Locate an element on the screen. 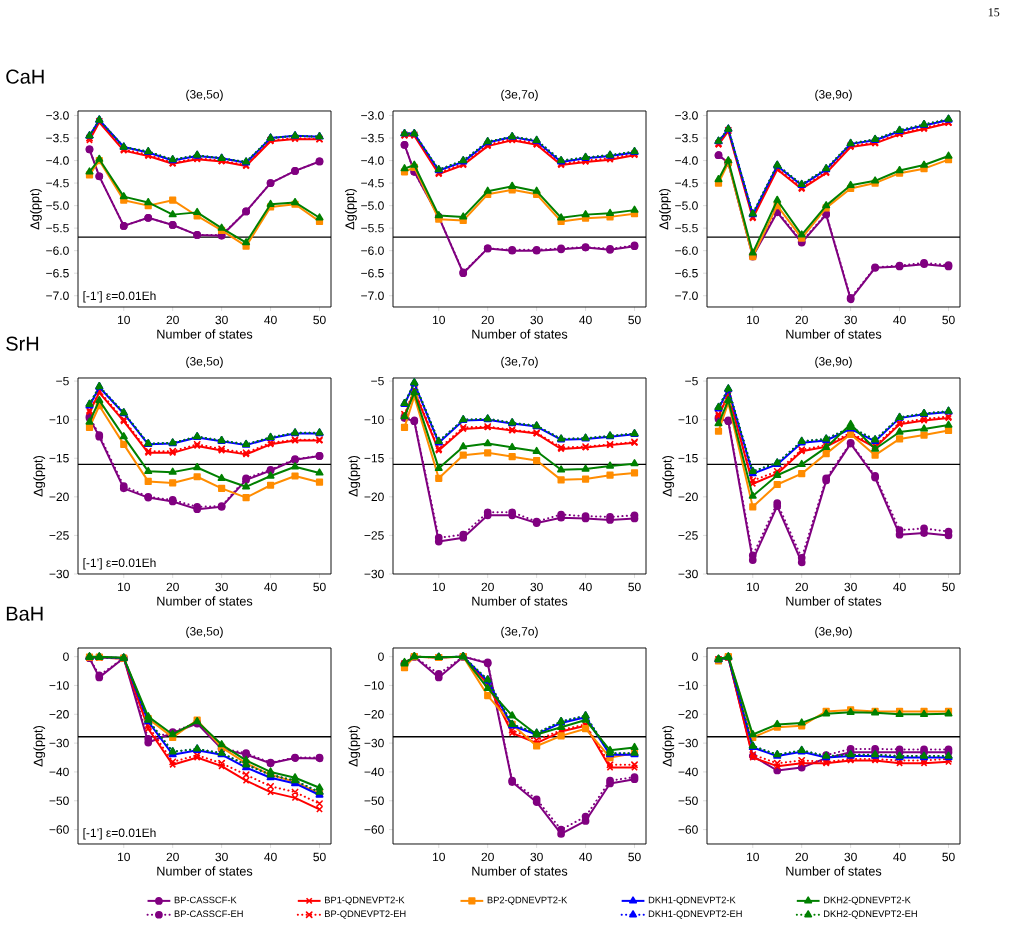  y-tick-label: −6.5 is located at coordinates (372, 273).